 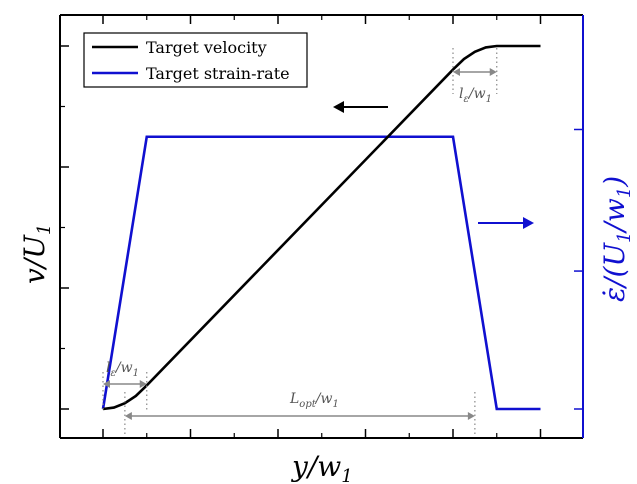 I want to click on annotation-l-eps-bottom: lε/w1, so click(x=122, y=369).